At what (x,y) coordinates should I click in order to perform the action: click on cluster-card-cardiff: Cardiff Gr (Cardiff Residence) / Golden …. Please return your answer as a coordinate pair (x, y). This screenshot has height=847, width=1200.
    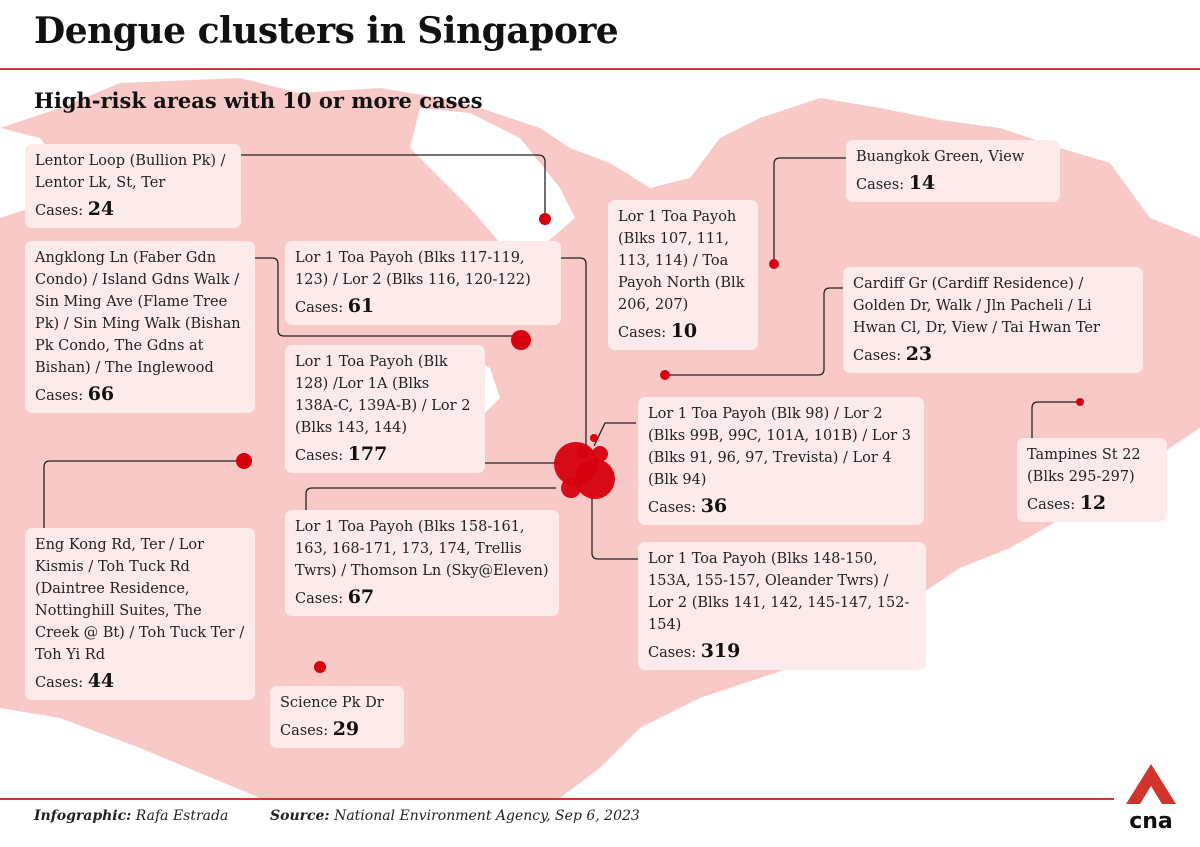
    Looking at the image, I should click on (993, 320).